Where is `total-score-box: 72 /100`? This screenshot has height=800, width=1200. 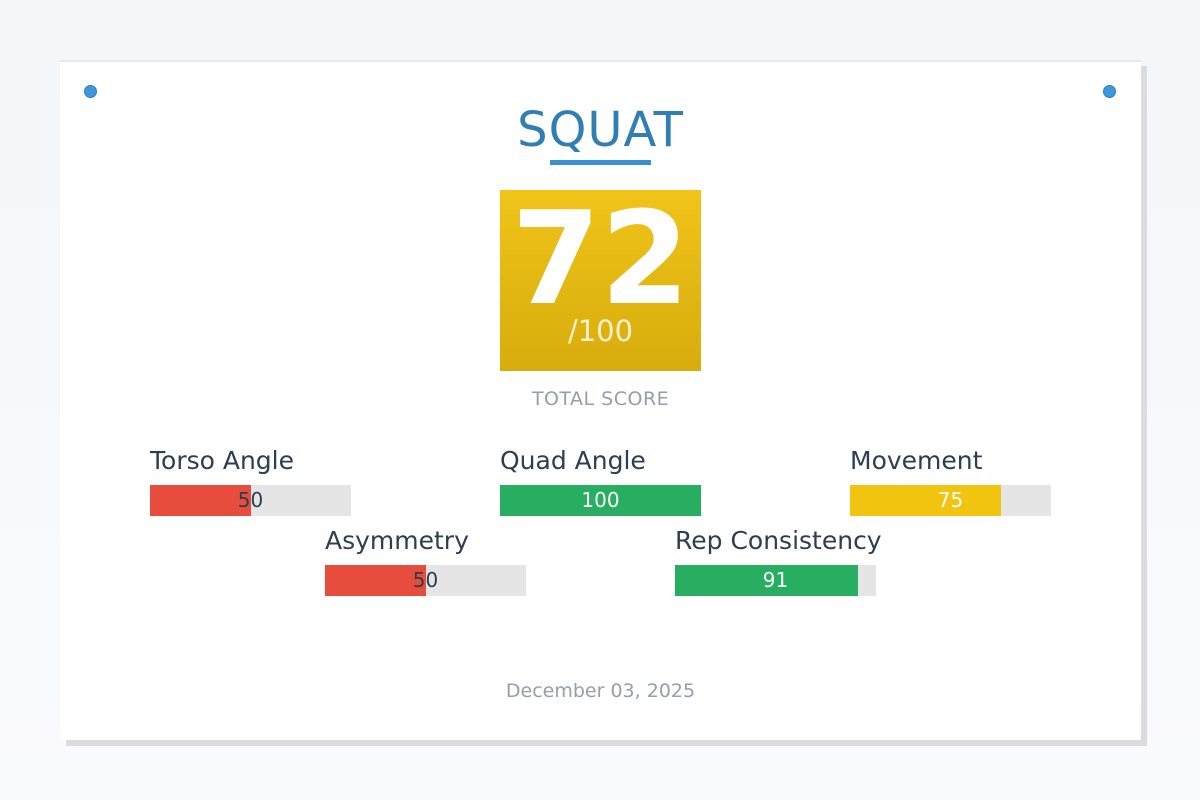 total-score-box: 72 /100 is located at coordinates (600, 280).